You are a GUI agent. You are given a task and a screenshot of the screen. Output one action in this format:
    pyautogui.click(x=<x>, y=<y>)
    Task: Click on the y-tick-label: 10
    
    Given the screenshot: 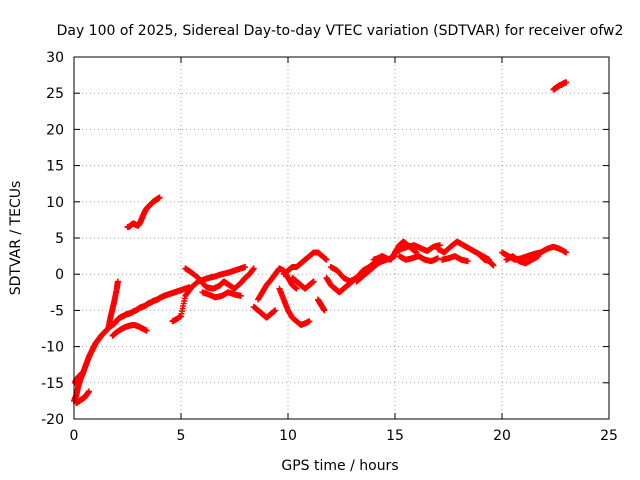 What is the action you would take?
    pyautogui.click(x=55, y=203)
    